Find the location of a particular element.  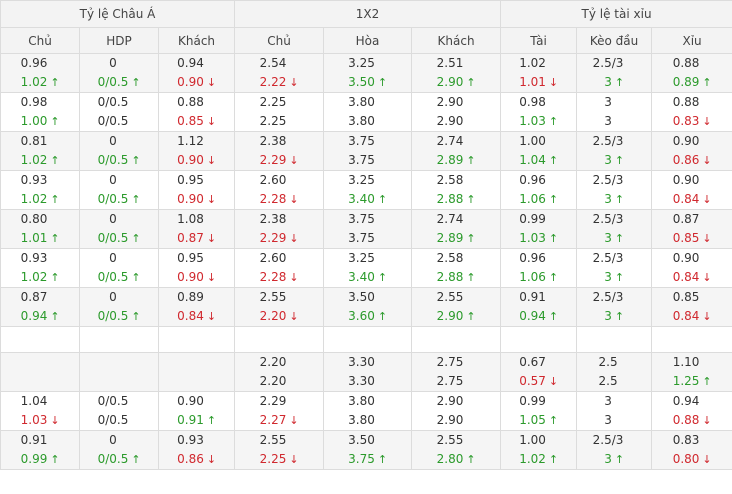

odds-cell: 2.5 2.5 is located at coordinates (614, 372).